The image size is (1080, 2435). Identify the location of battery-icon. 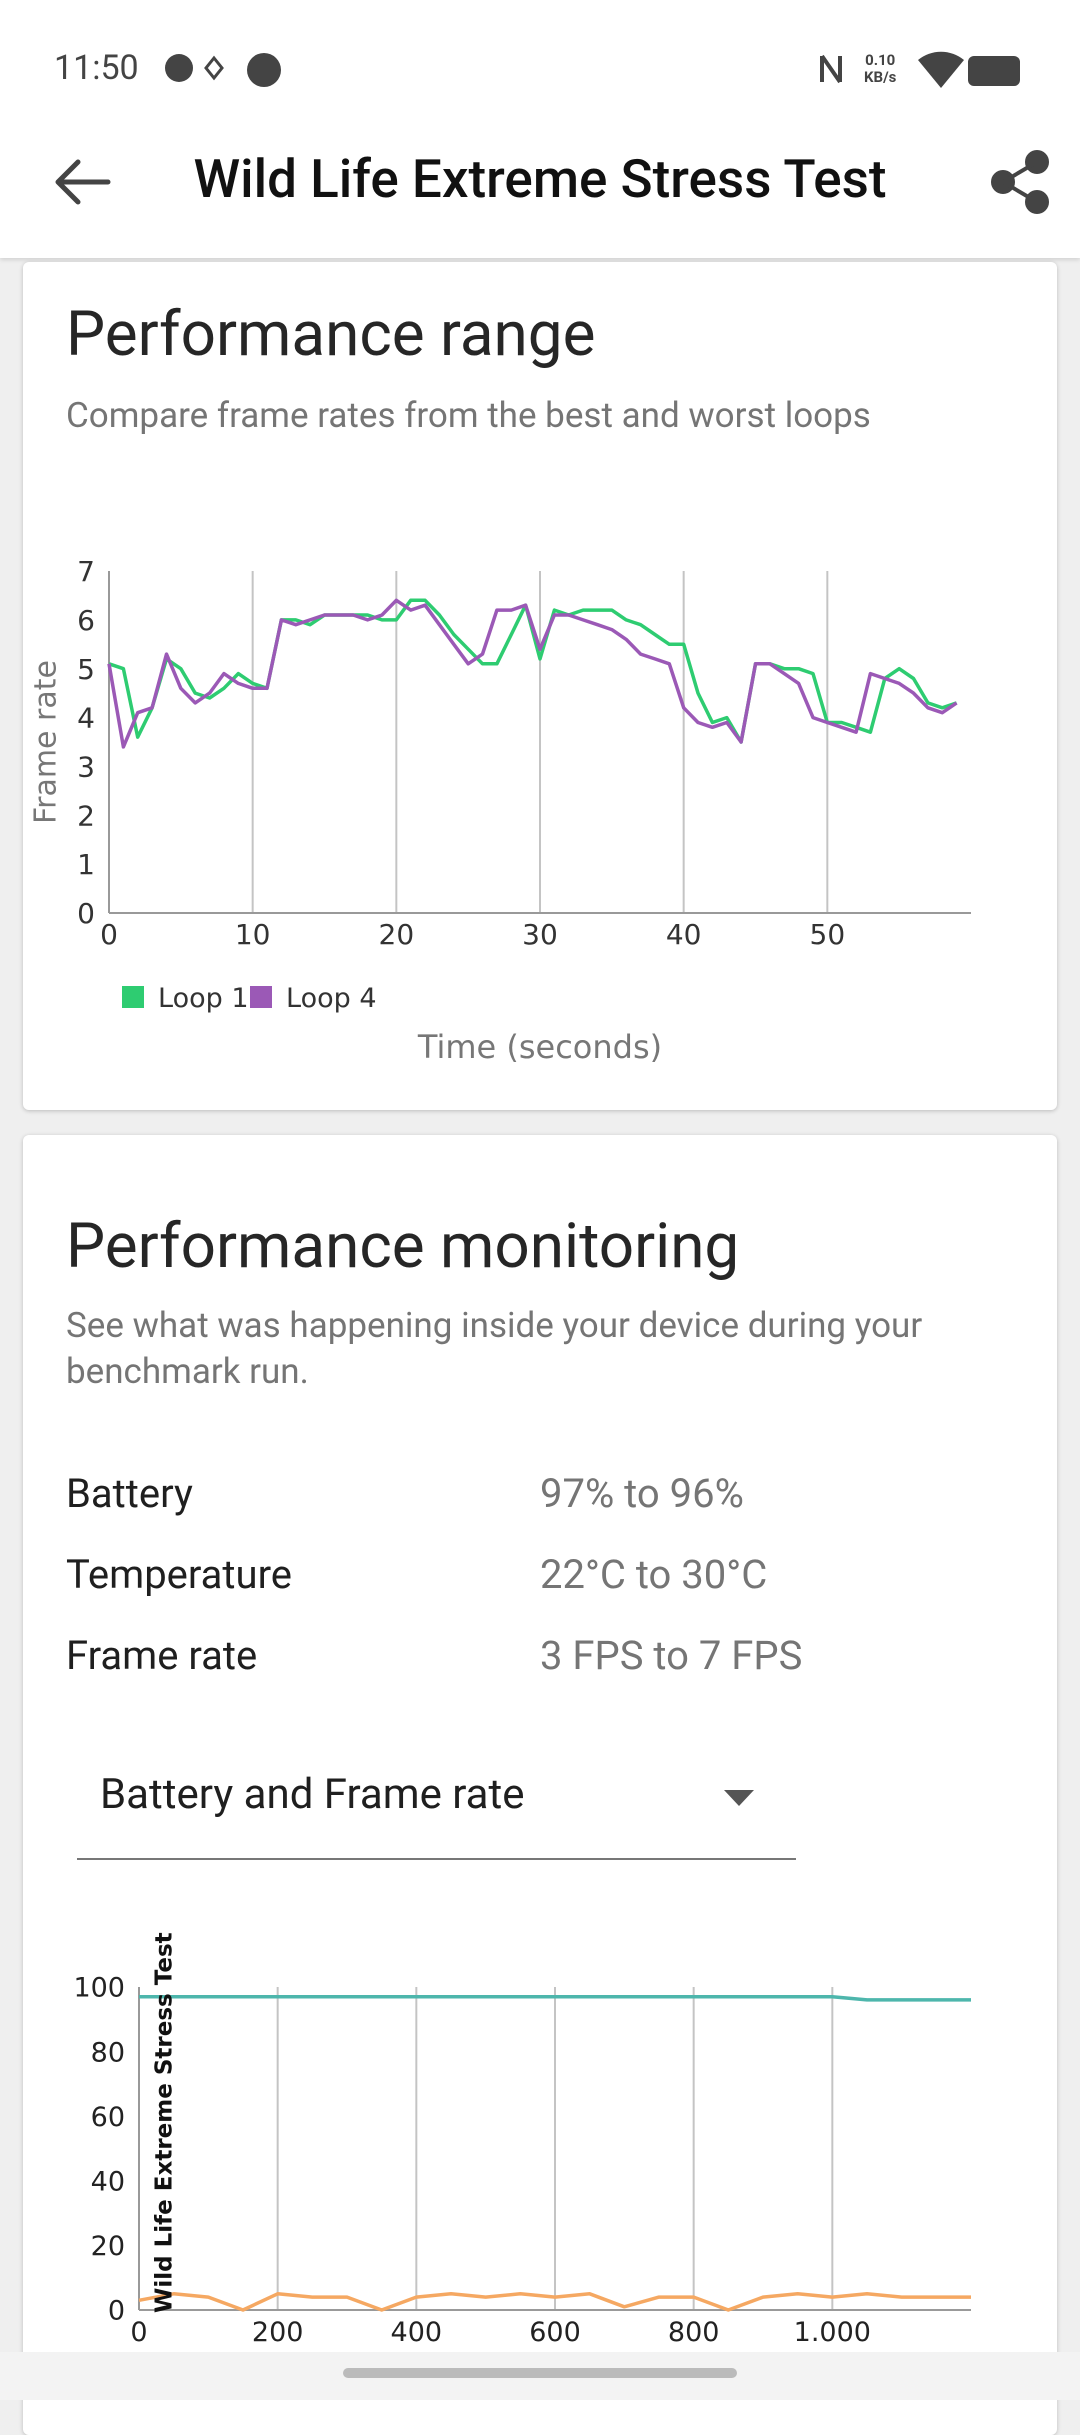
(994, 71).